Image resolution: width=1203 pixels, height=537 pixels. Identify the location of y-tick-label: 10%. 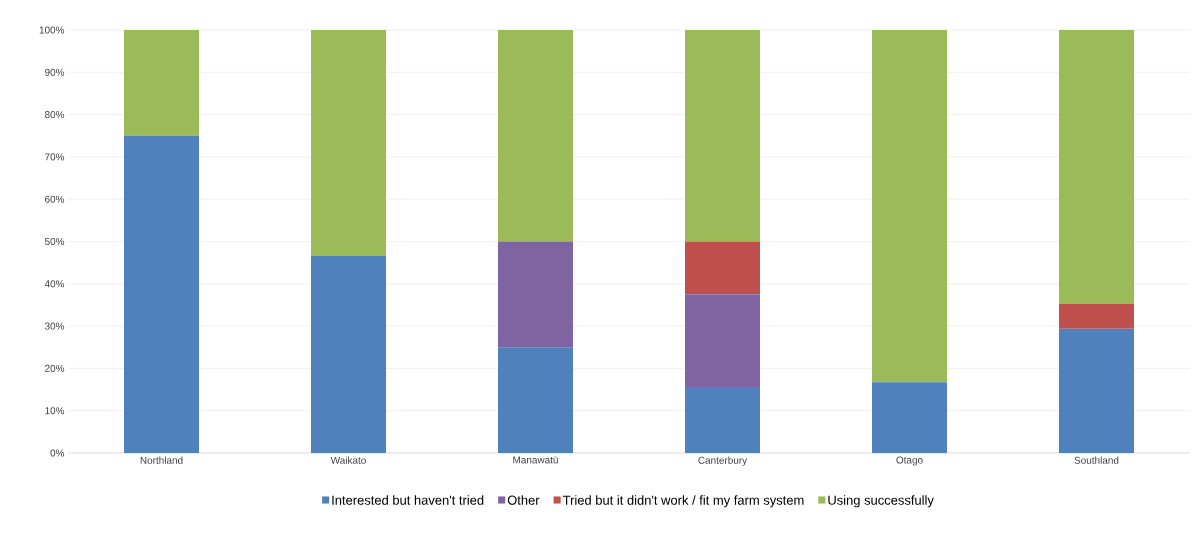
(55, 411).